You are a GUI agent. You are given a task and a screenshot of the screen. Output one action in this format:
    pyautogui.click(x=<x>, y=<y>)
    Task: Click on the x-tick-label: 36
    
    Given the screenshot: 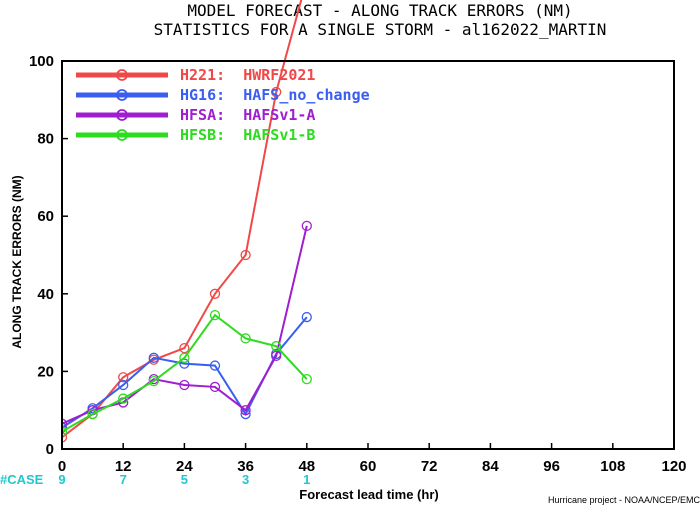 What is the action you would take?
    pyautogui.click(x=245, y=466)
    